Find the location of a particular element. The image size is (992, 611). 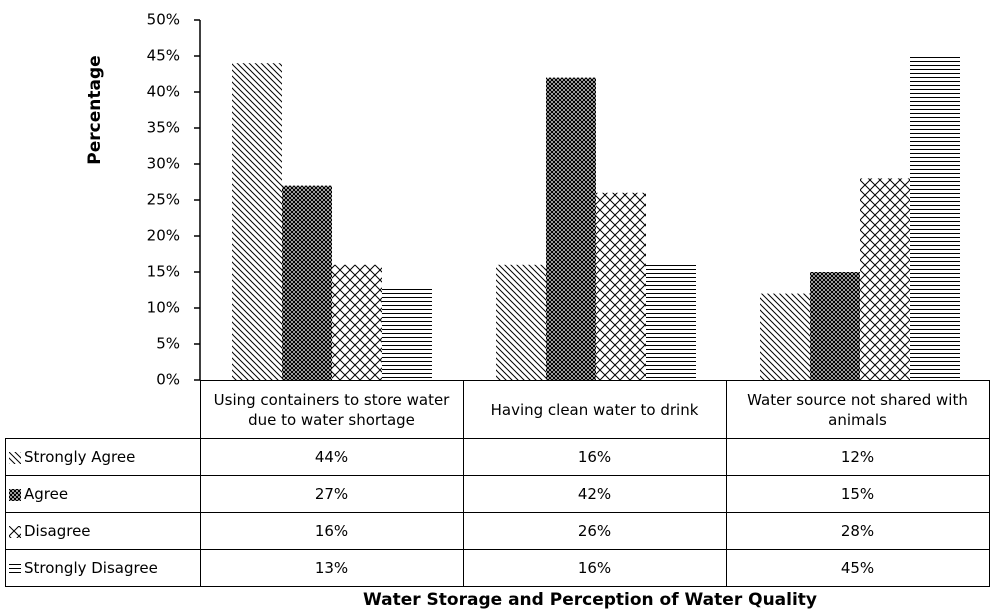

legend-cell: Agree is located at coordinates (103, 494).